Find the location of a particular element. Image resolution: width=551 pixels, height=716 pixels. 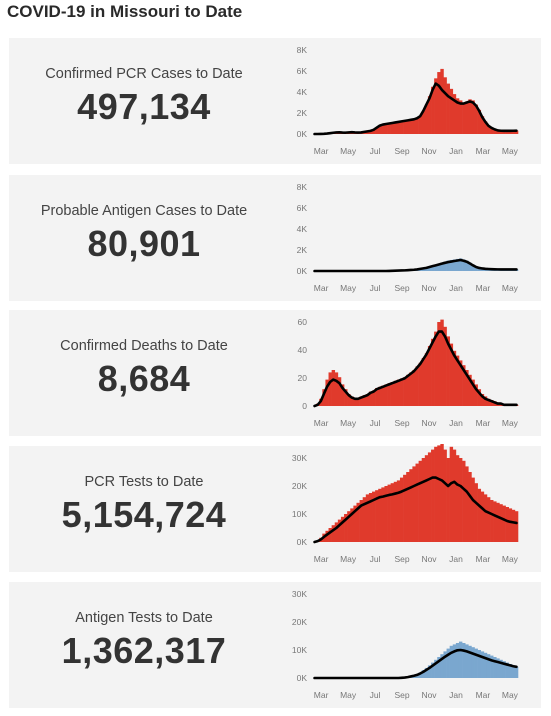

y-tick-label: 30K is located at coordinates (299, 594).